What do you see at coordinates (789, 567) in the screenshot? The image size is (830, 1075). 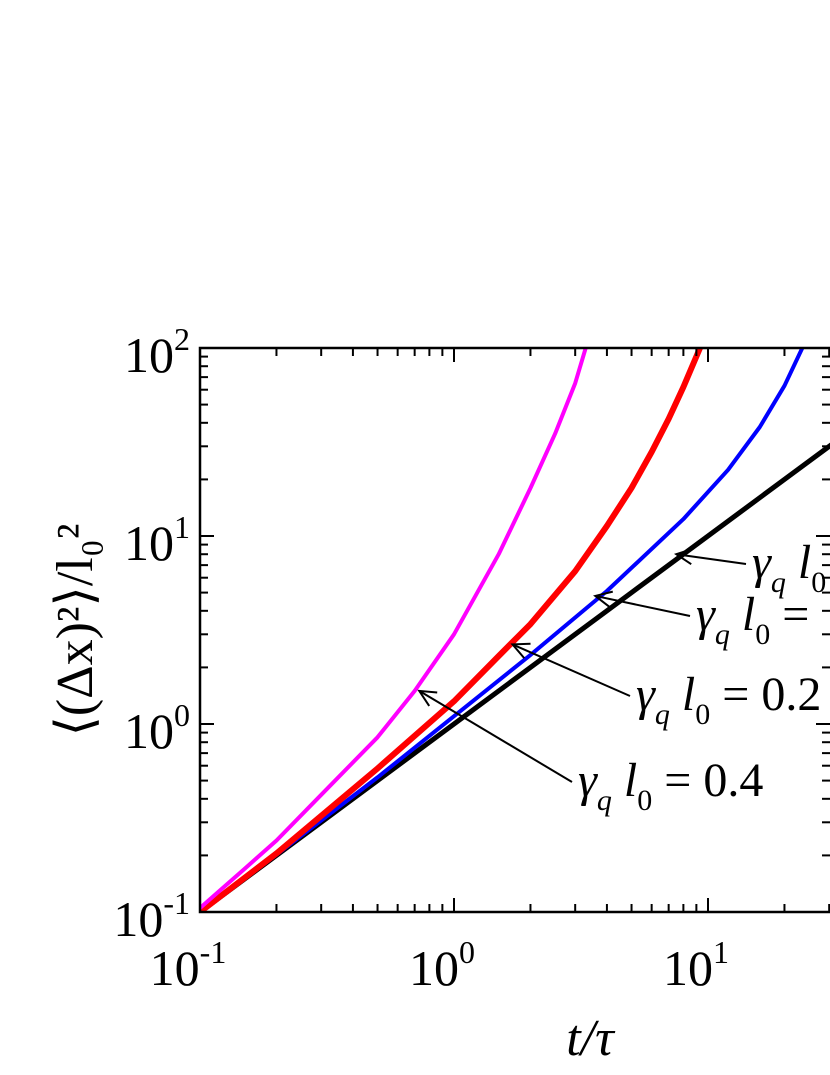 I see `annotation-label: γq l0` at bounding box center [789, 567].